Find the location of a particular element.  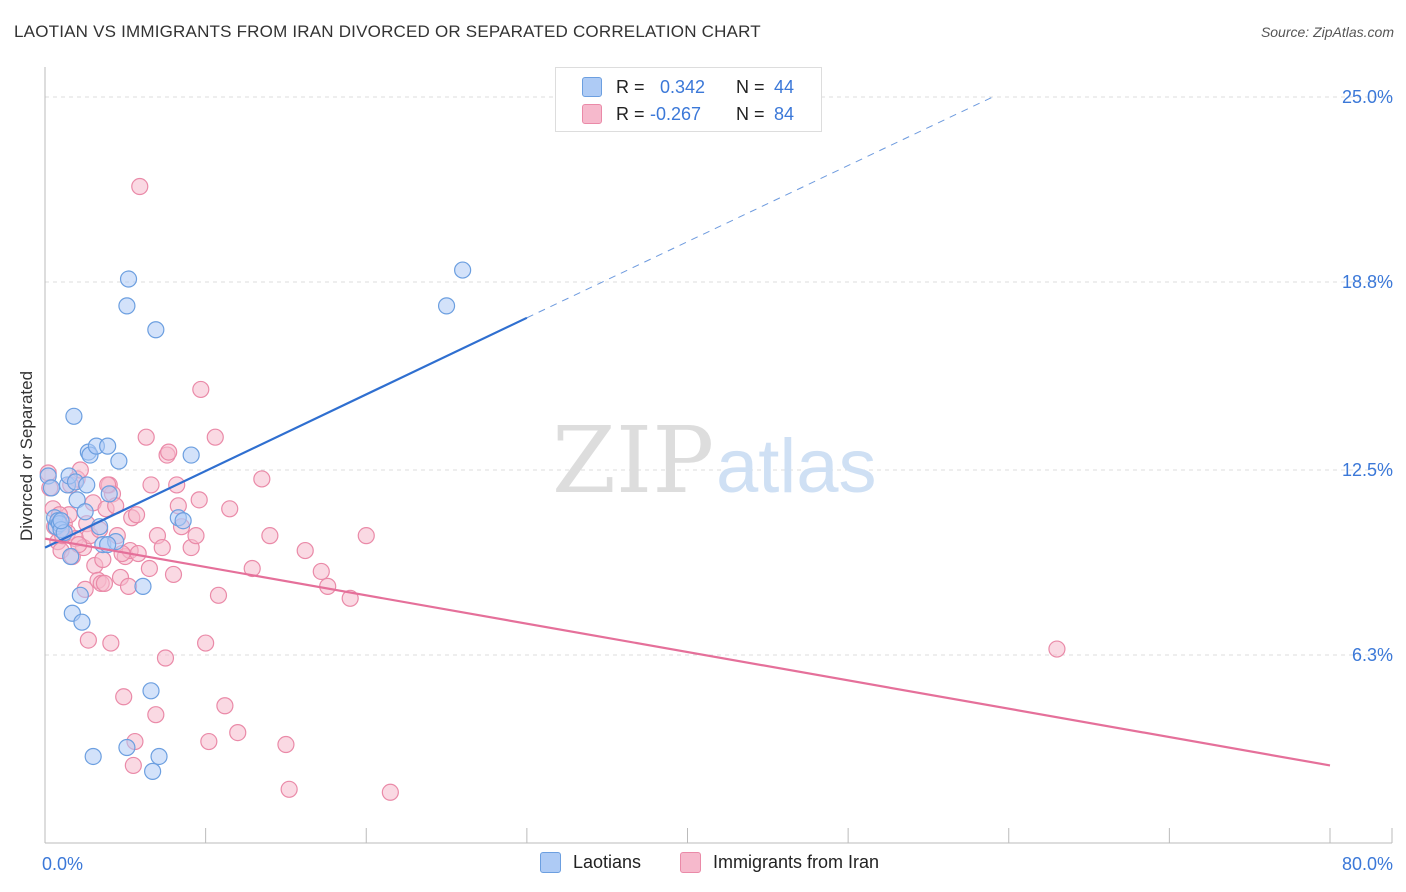

legend-r-value: 0.342 is located at coordinates (683, 86).